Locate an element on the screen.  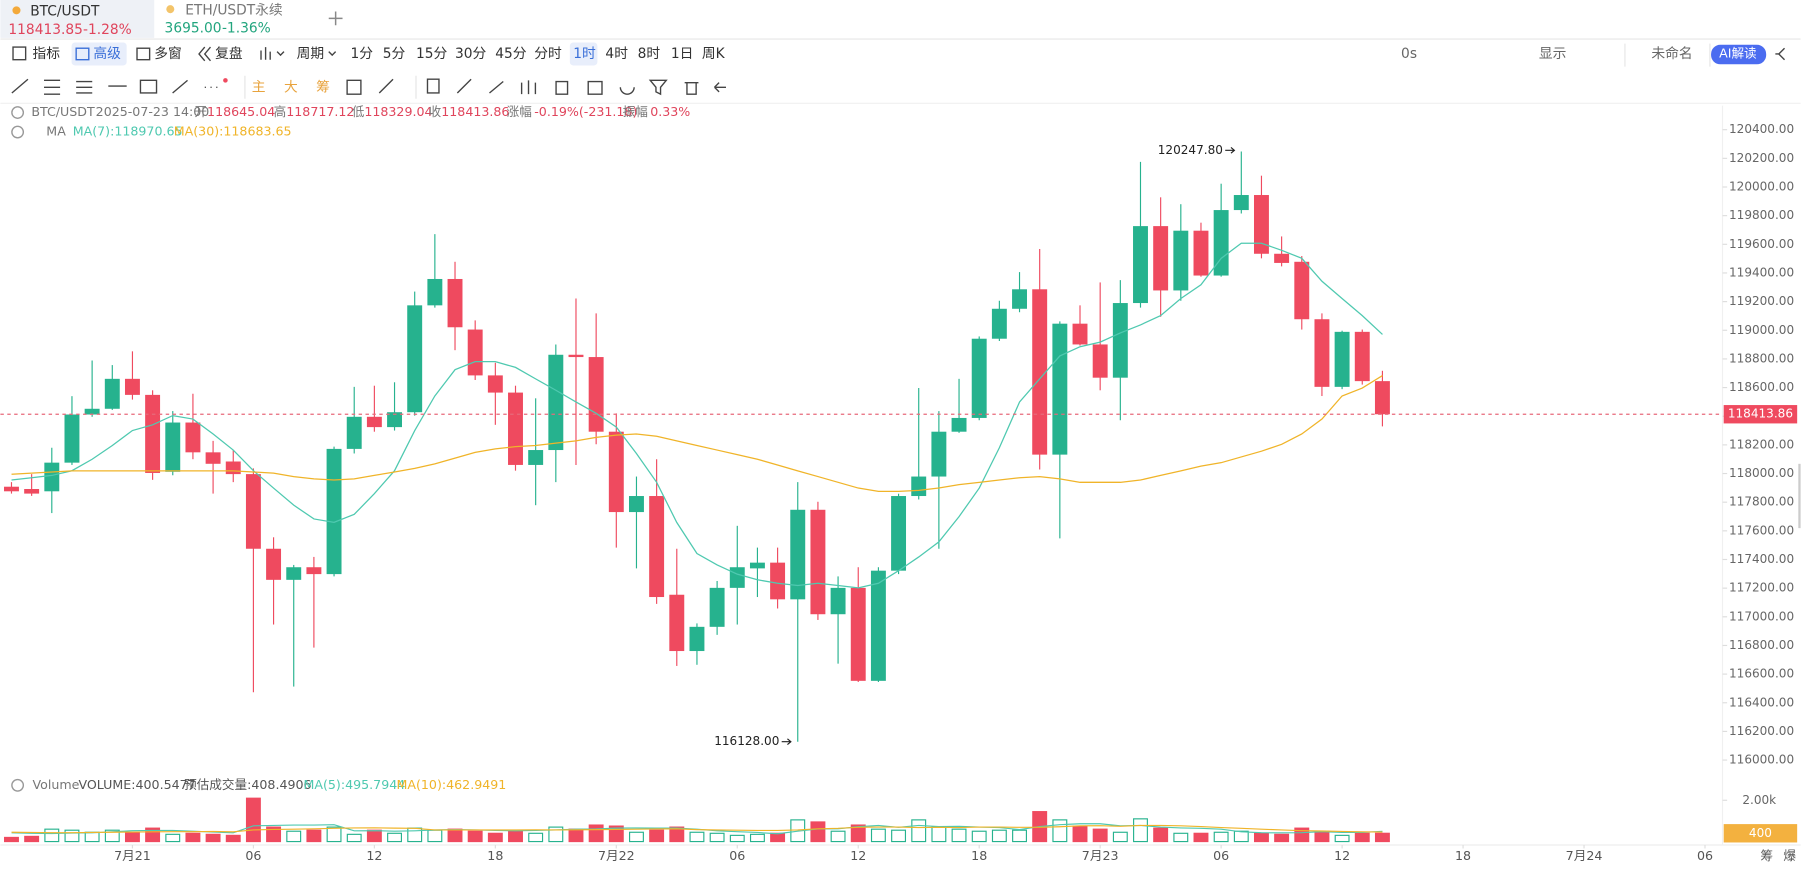
ai-button is located at coordinates (1739, 54).